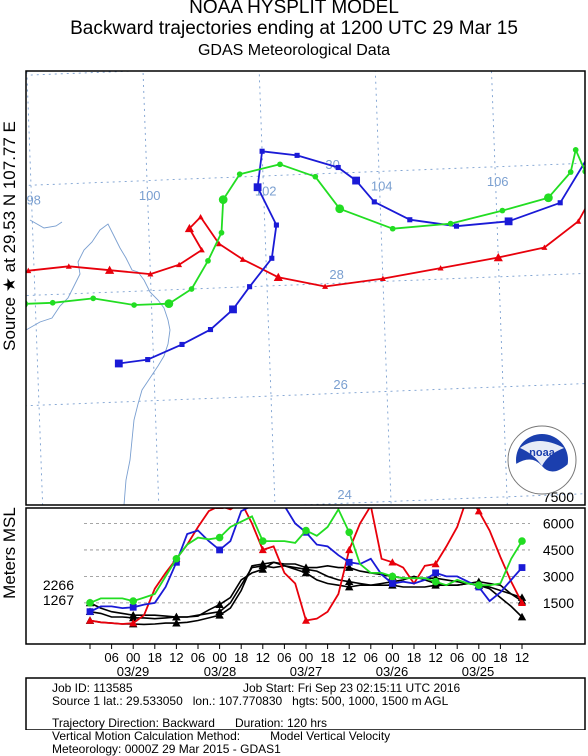 The image size is (588, 756). I want to click on green-height-profile, so click(306, 557).